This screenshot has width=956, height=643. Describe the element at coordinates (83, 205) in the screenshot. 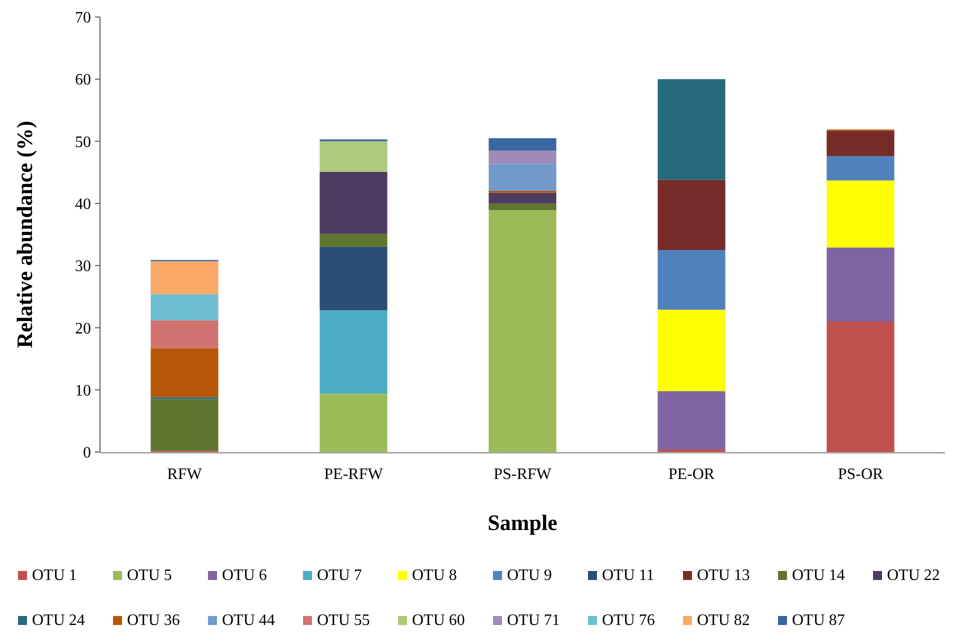

I see `y-tick-label: 40` at that location.